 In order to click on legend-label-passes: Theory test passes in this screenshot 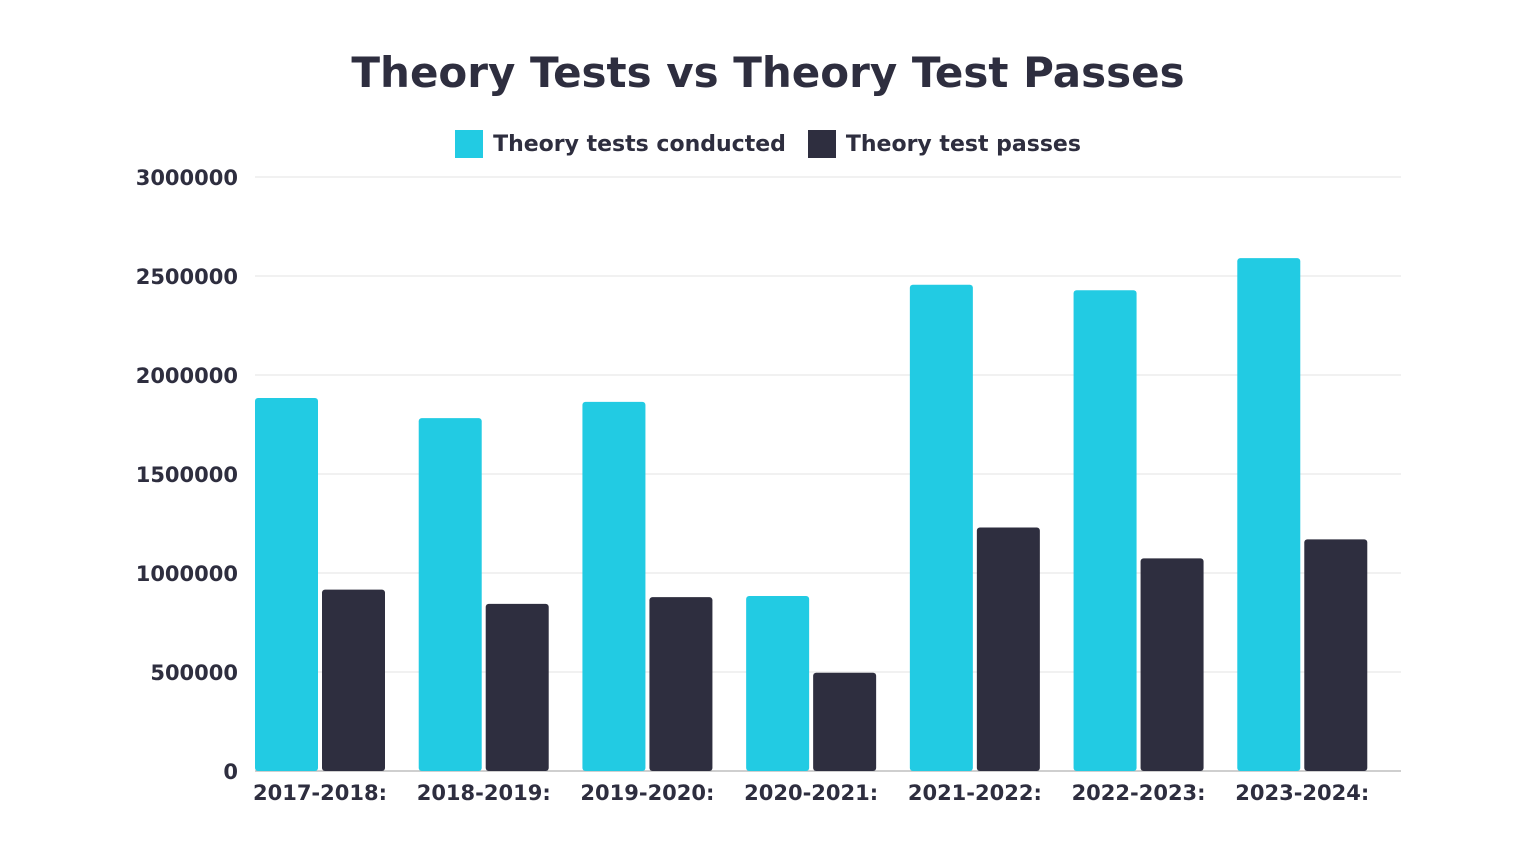, I will do `click(963, 144)`.